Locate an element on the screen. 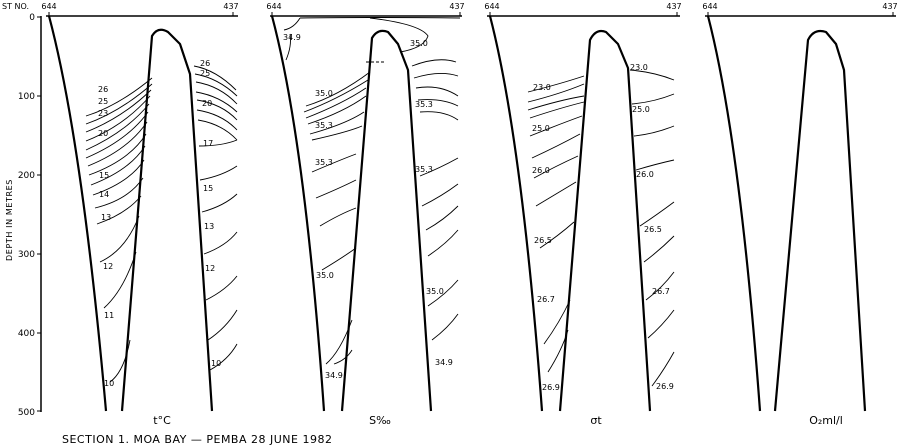  panel-sigma-t-left-labels: 23.0 25.0 26.0 26.5 26.7 26.9 is located at coordinates (546, 237).